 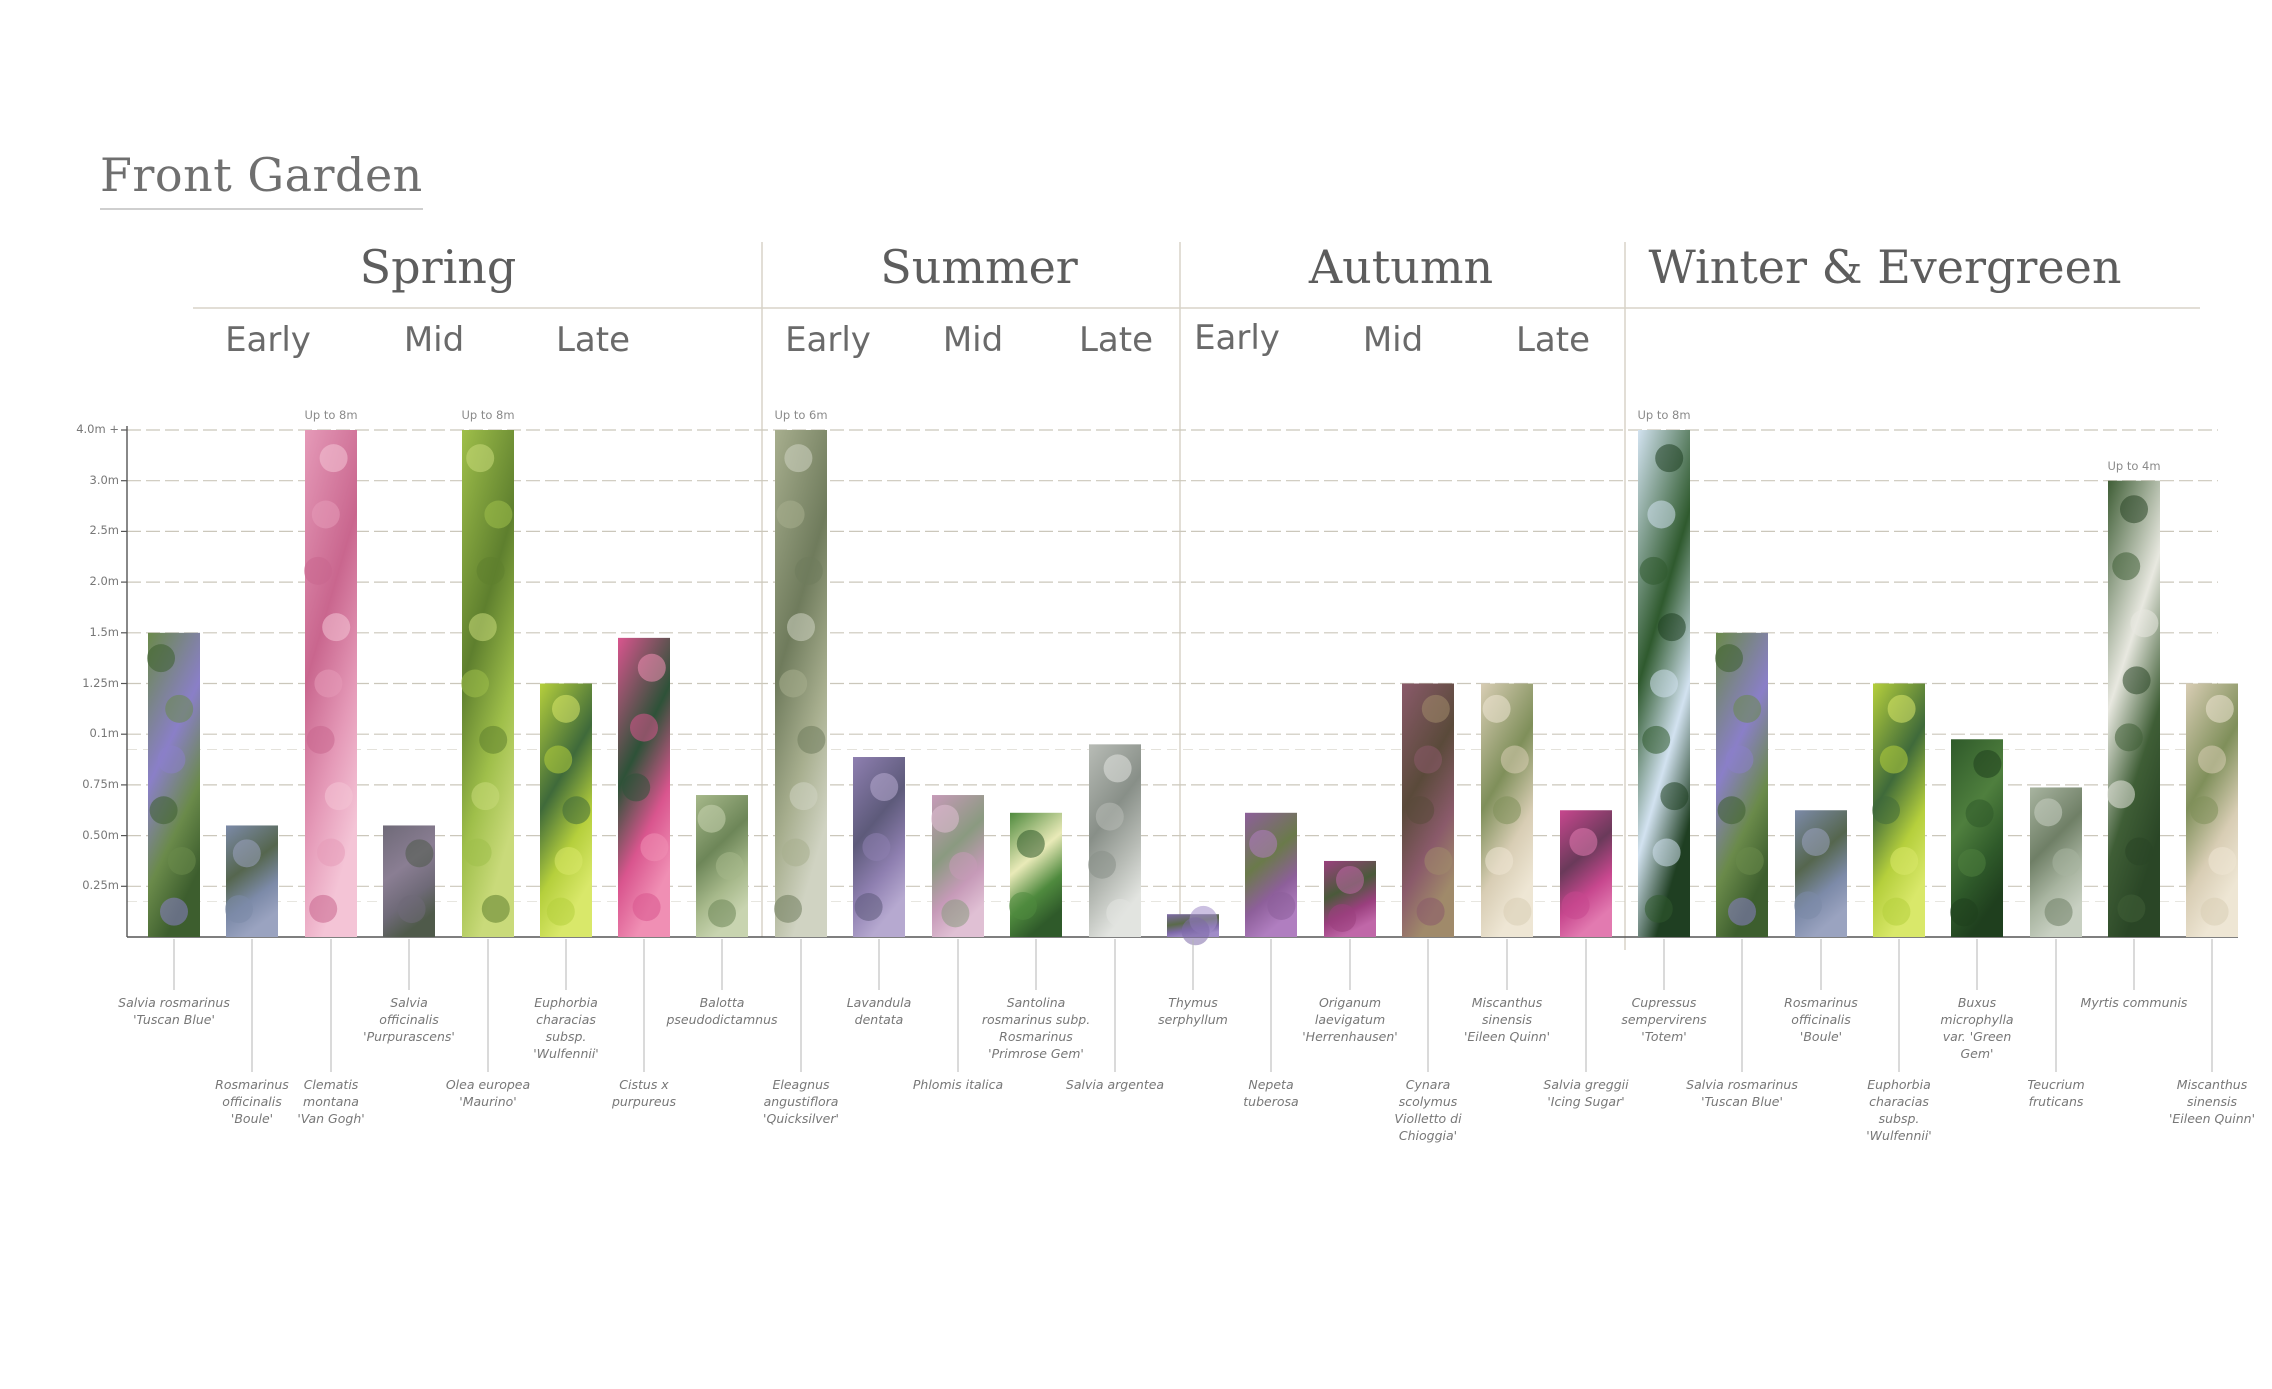 What do you see at coordinates (1977, 1028) in the screenshot?
I see `plant-name-label: Buxus microphylla var. 'Green Gem'` at bounding box center [1977, 1028].